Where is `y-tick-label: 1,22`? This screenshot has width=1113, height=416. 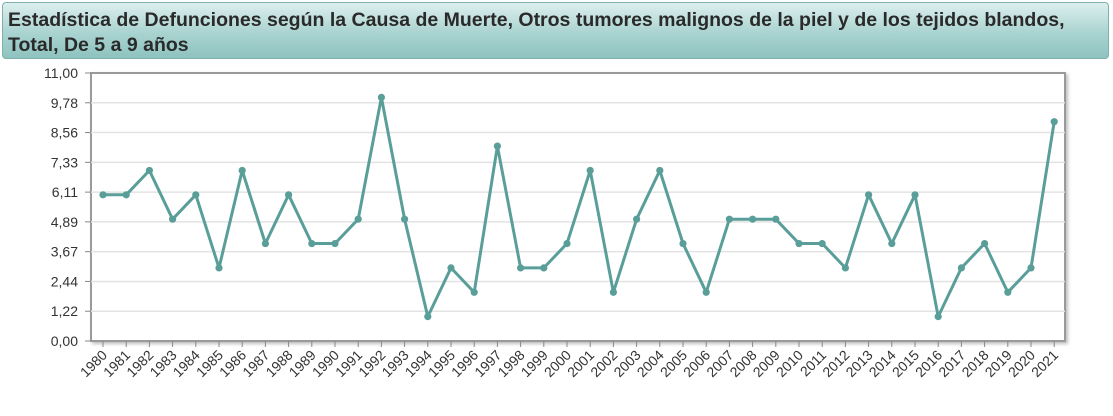
y-tick-label: 1,22 is located at coordinates (64, 311).